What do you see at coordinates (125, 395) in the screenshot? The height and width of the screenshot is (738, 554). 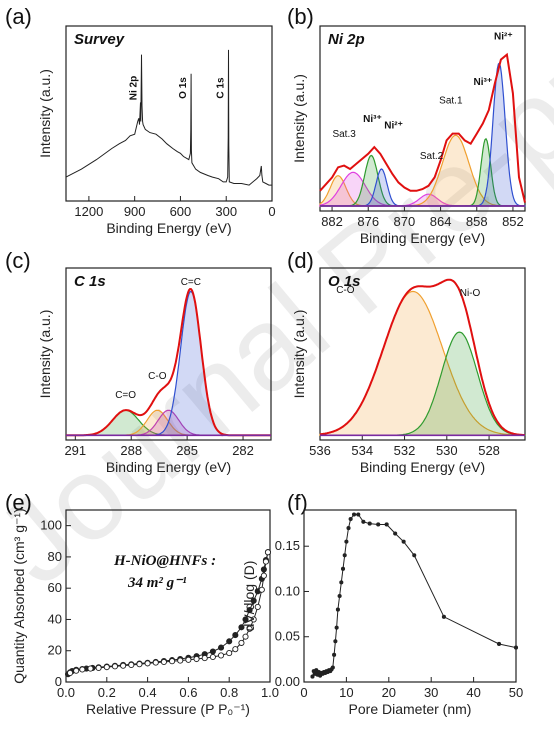 I see `peak-label: C=O` at bounding box center [125, 395].